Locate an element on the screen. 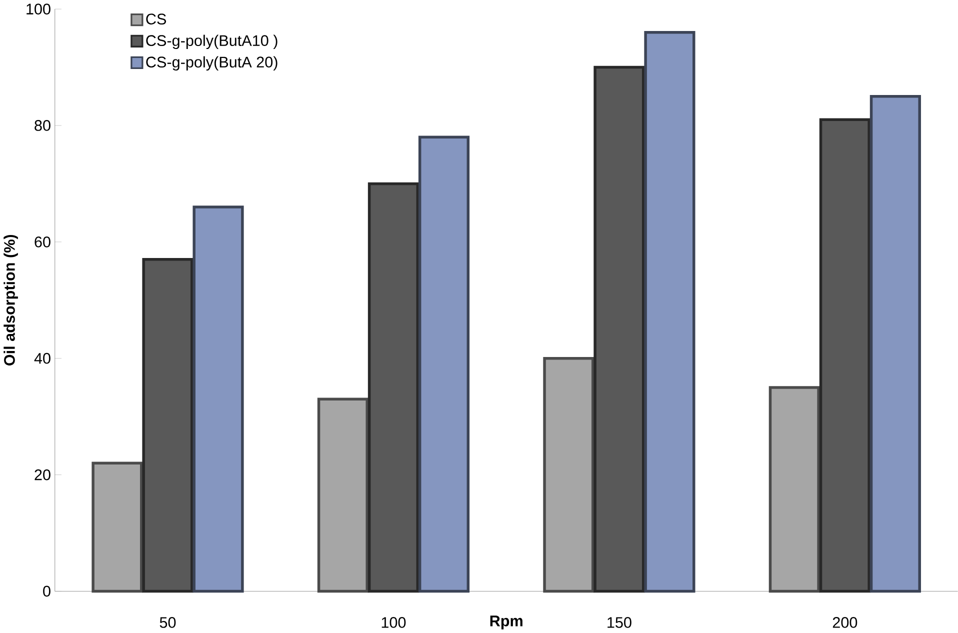  x-tick-label: 200 is located at coordinates (845, 622).